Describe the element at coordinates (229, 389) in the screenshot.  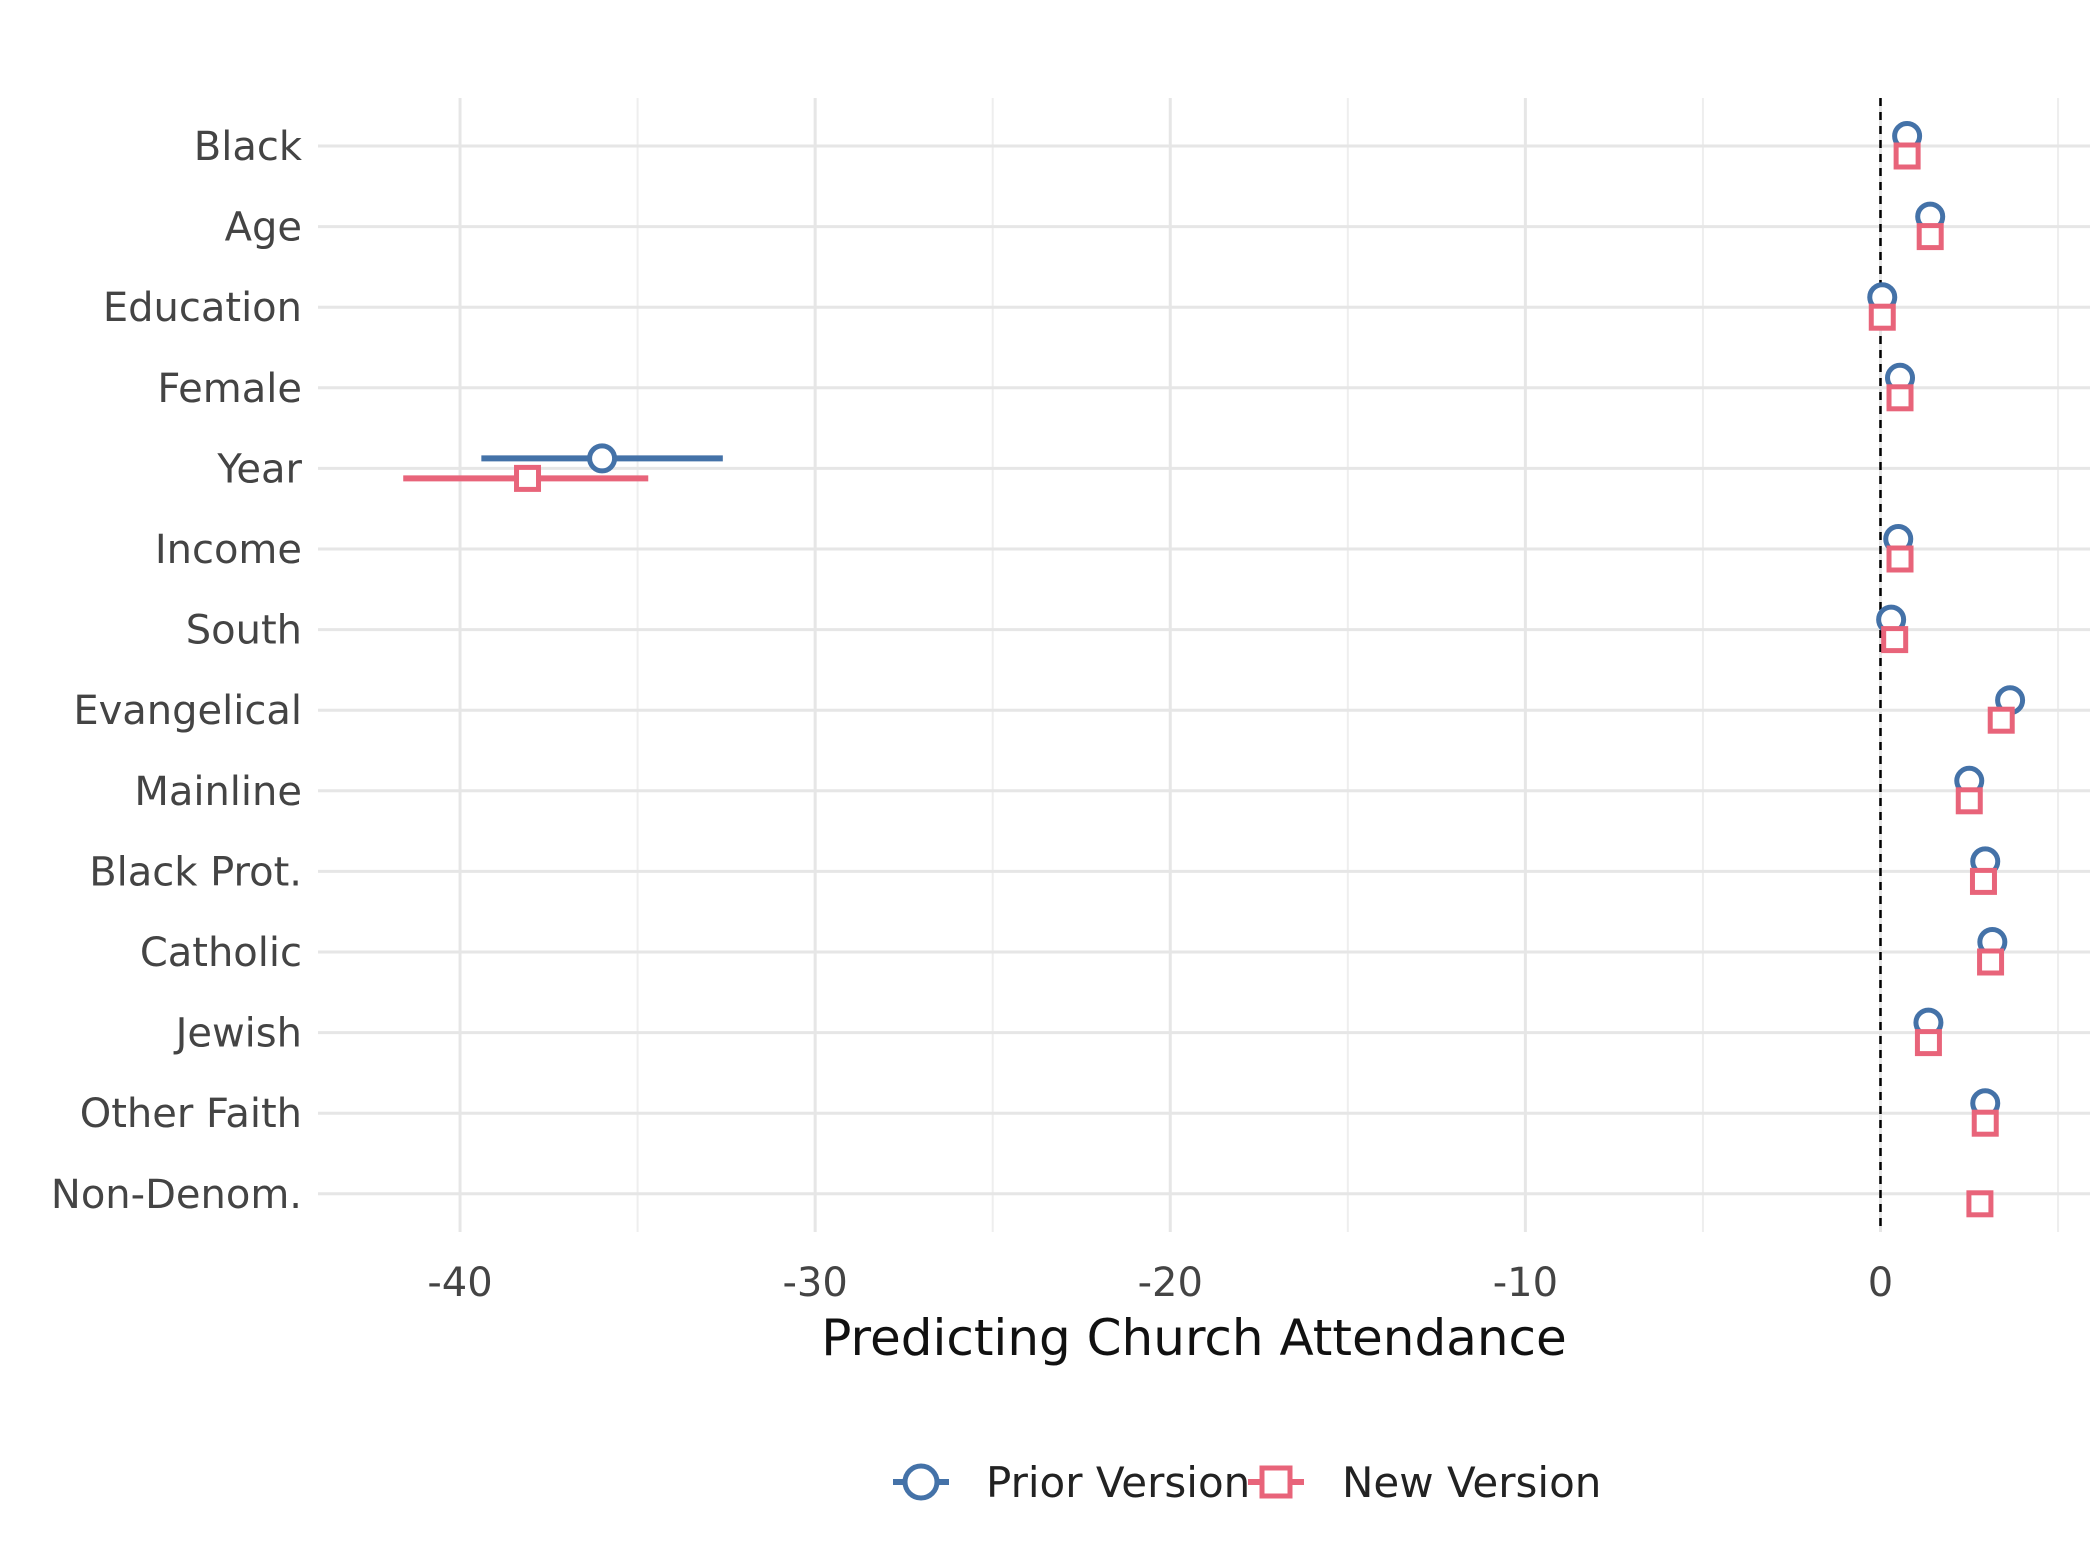
I see `y-tick-label: Female` at that location.